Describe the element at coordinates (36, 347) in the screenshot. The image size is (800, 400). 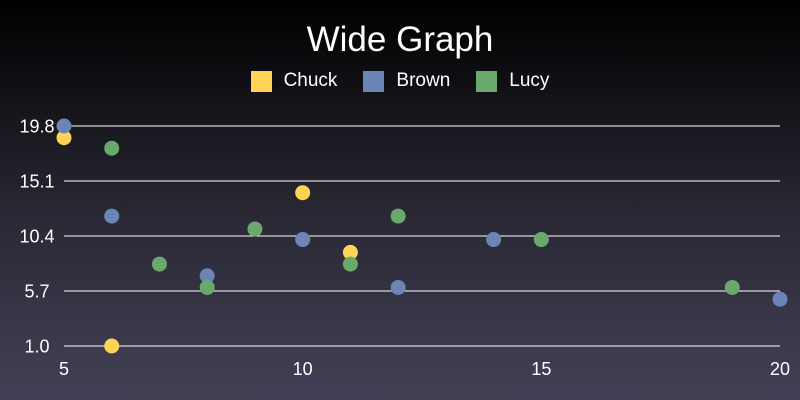
I see `y-tick-label: 1.0` at that location.